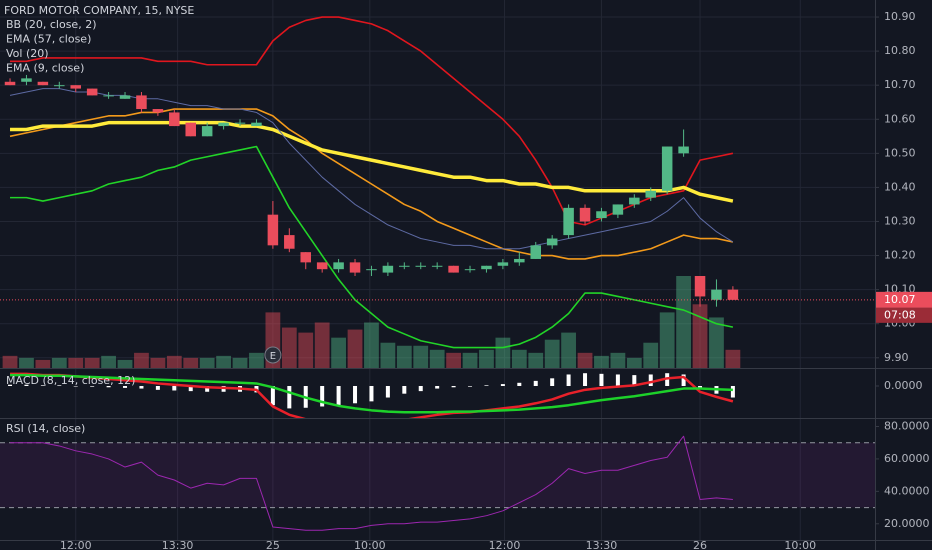 Image resolution: width=932 pixels, height=550 pixels. I want to click on macd-title: MACD (8, 14, close, 12), so click(70, 380).